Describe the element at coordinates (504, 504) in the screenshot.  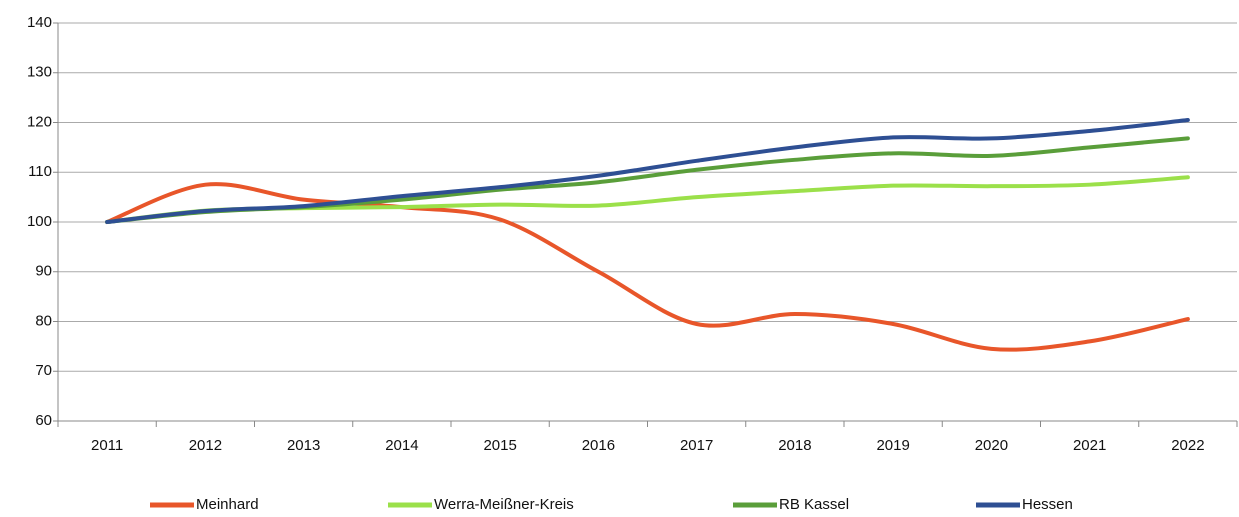
I see `legend-label: Werra-Meißner-Kreis` at that location.